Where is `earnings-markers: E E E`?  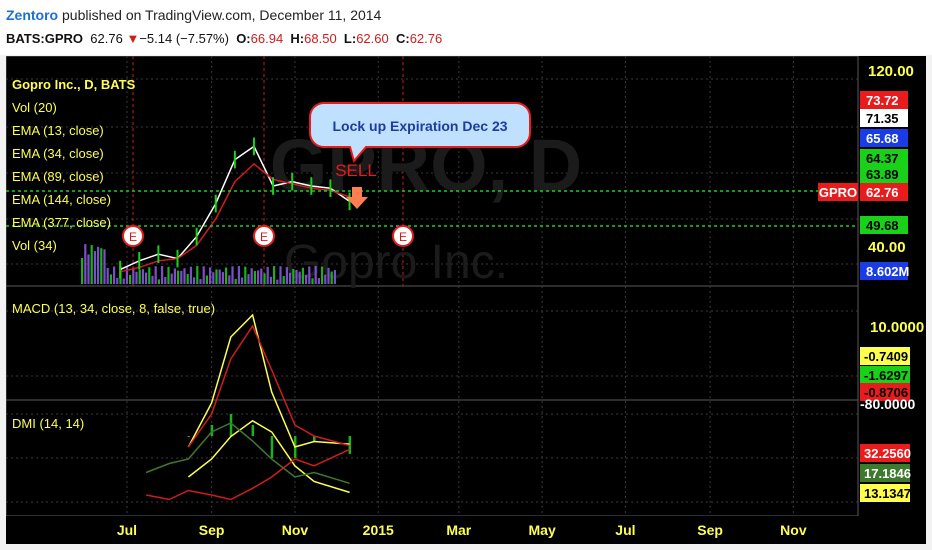
earnings-markers: E E E is located at coordinates (268, 236).